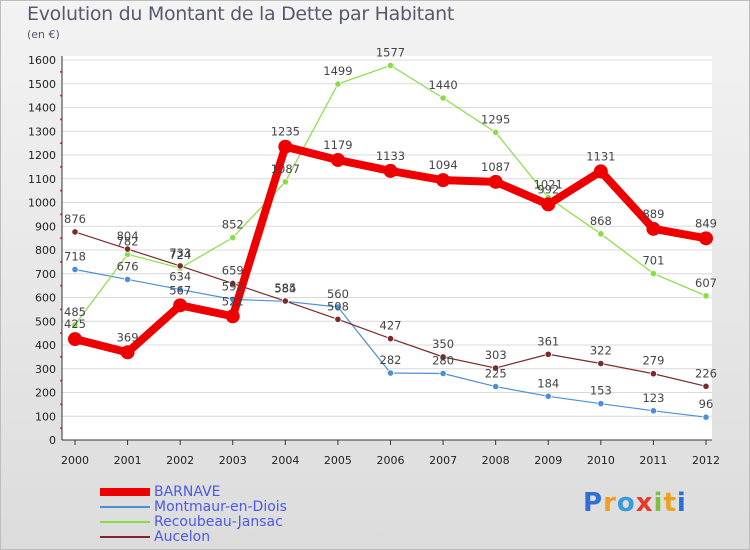 Image resolution: width=750 pixels, height=550 pixels. Describe the element at coordinates (187, 492) in the screenshot. I see `legend-label: BARNAVE` at that location.